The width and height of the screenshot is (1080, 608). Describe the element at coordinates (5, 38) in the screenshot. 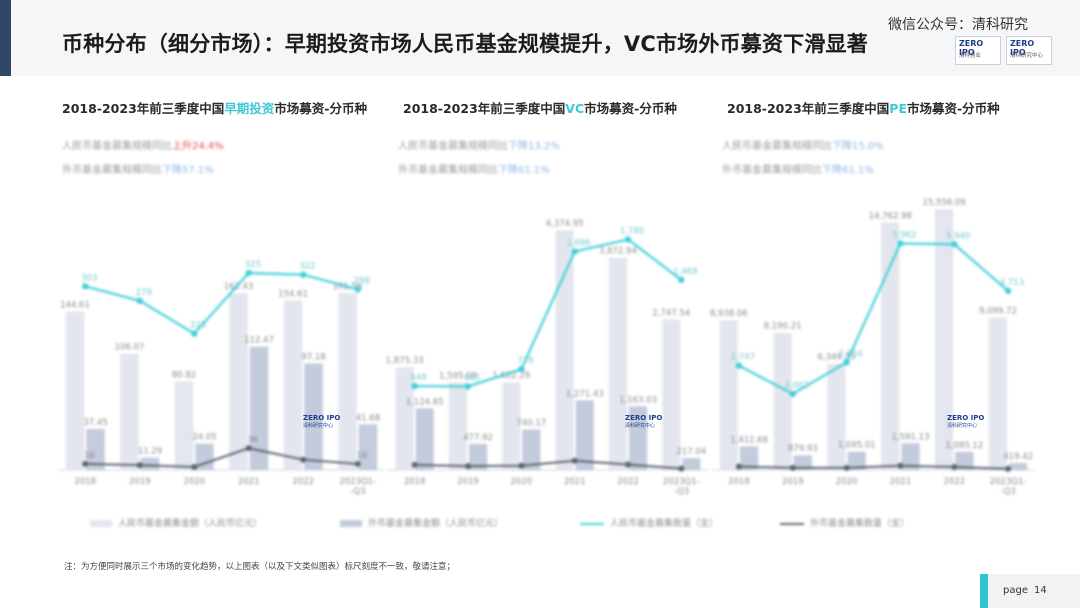

I see `title-accent-bar` at that location.